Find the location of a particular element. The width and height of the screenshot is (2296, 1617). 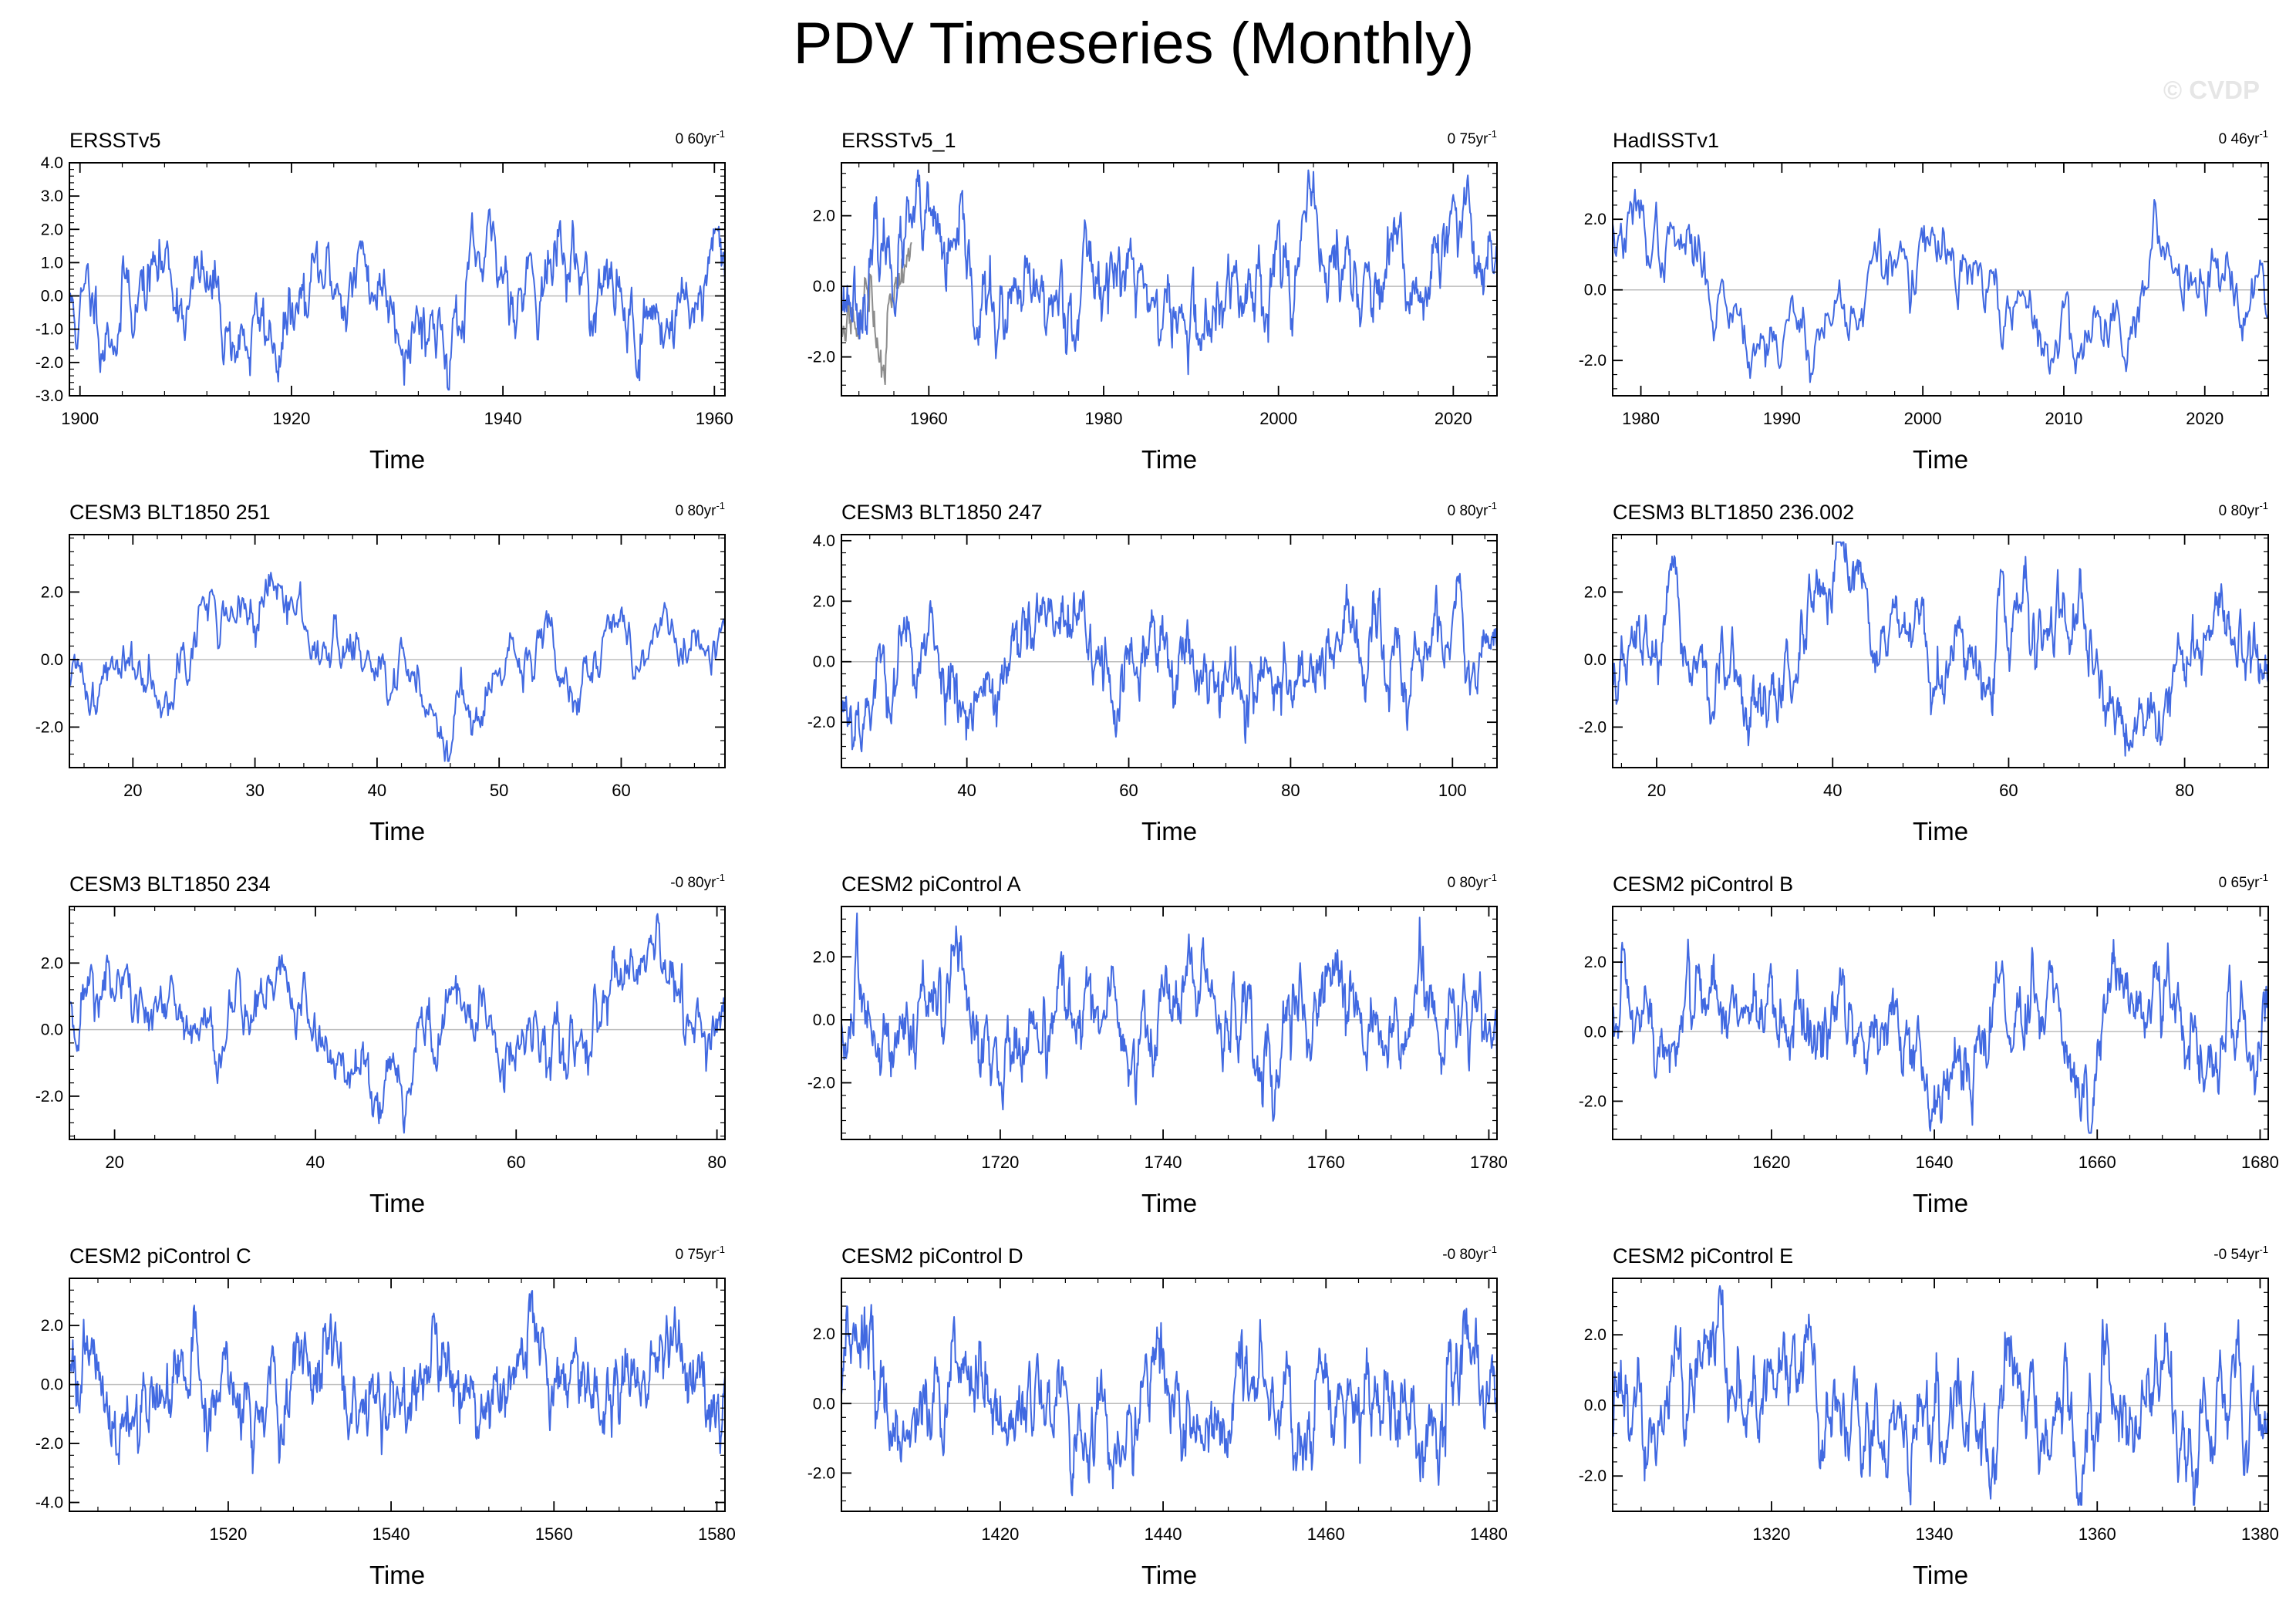

y-tick-label: 1.0 is located at coordinates (52, 263).